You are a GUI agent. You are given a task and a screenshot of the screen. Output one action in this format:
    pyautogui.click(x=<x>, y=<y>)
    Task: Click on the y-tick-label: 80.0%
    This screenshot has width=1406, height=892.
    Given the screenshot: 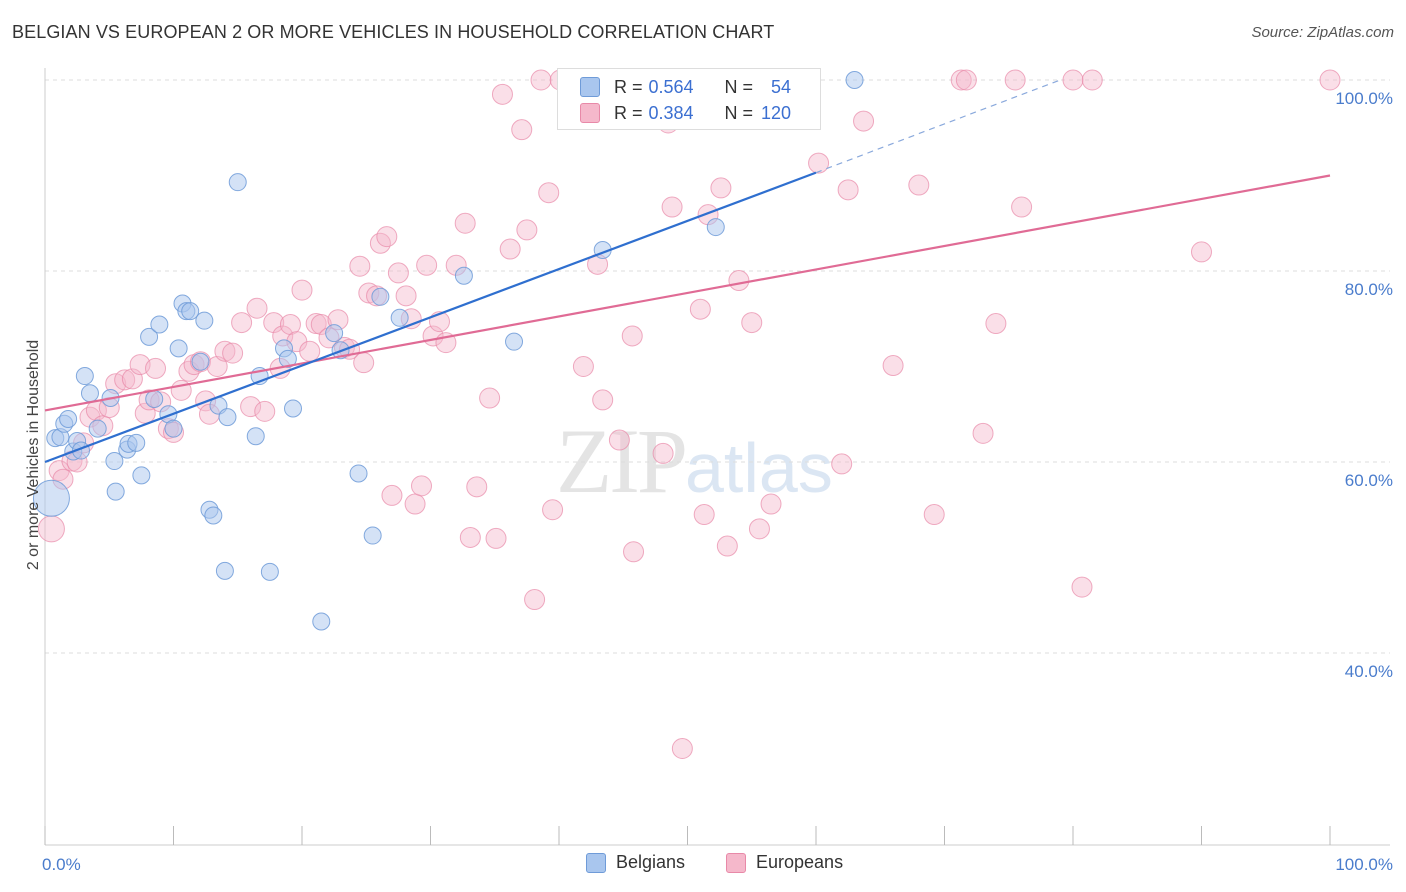 What is the action you would take?
    pyautogui.click(x=1369, y=289)
    